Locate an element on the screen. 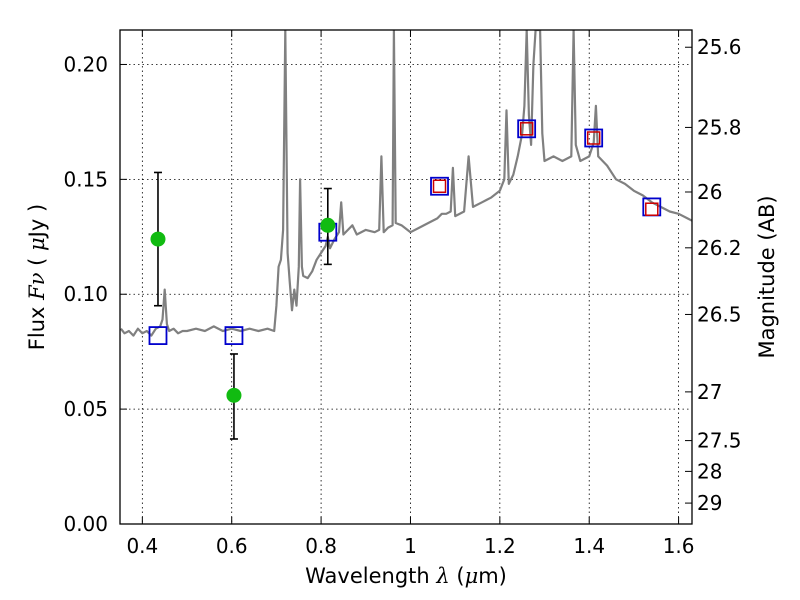 This screenshot has width=800, height=600. y2-tick-label: 26.2 is located at coordinates (719, 248).